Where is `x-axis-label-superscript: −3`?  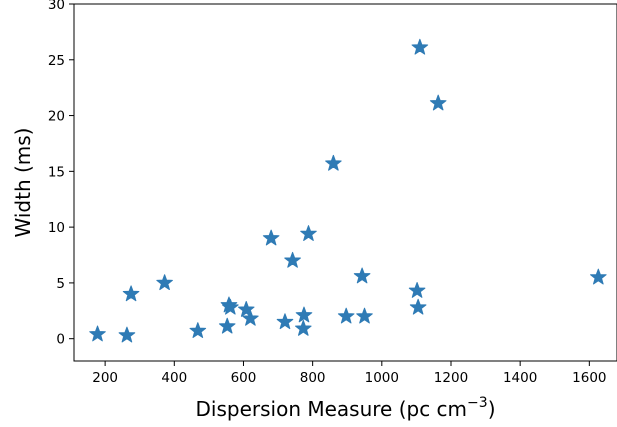
x-axis-label-superscript: −3 is located at coordinates (477, 403).